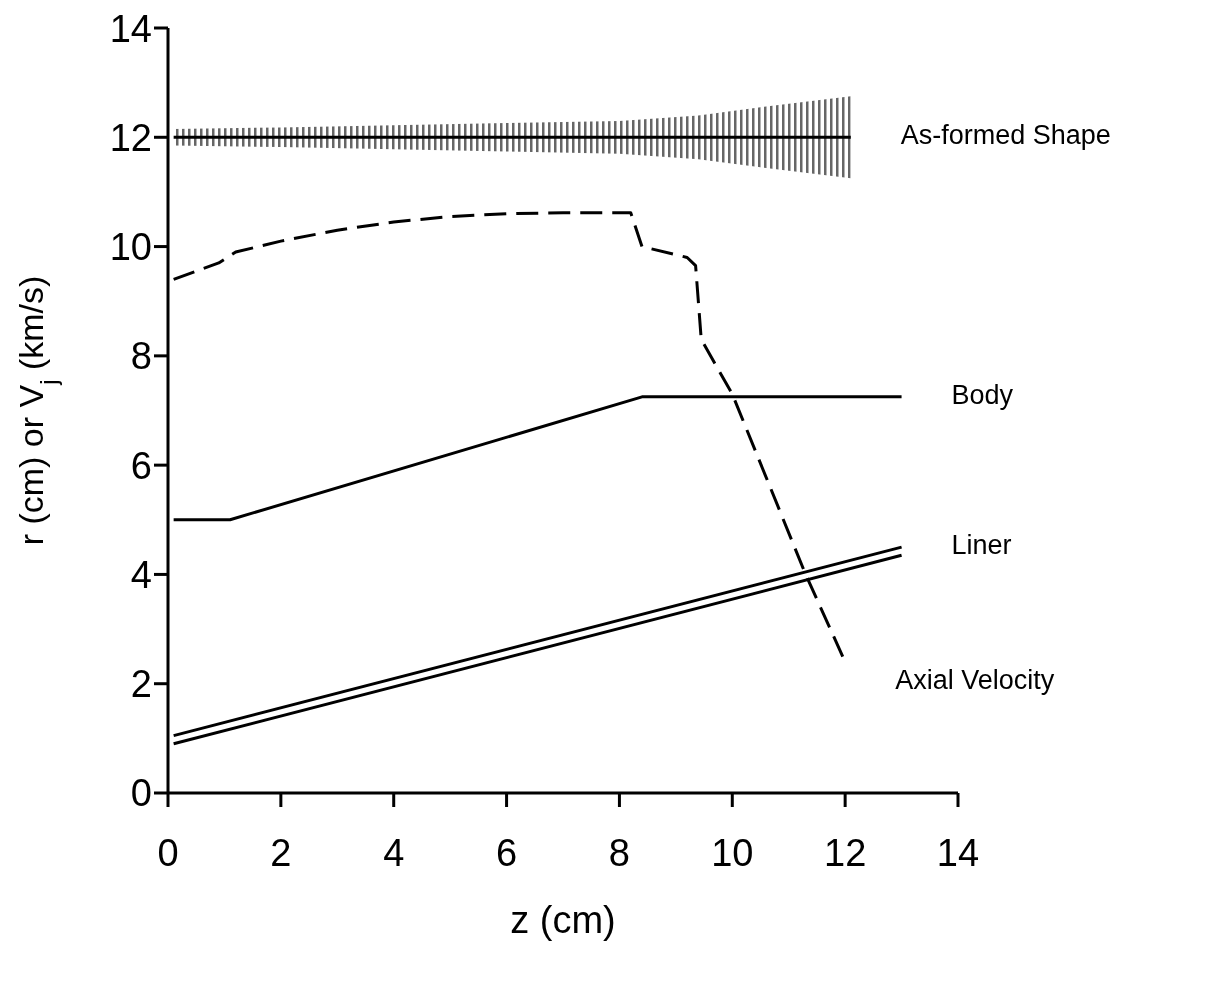 This screenshot has width=1208, height=990. What do you see at coordinates (394, 852) in the screenshot?
I see `x-tick-label: 4` at bounding box center [394, 852].